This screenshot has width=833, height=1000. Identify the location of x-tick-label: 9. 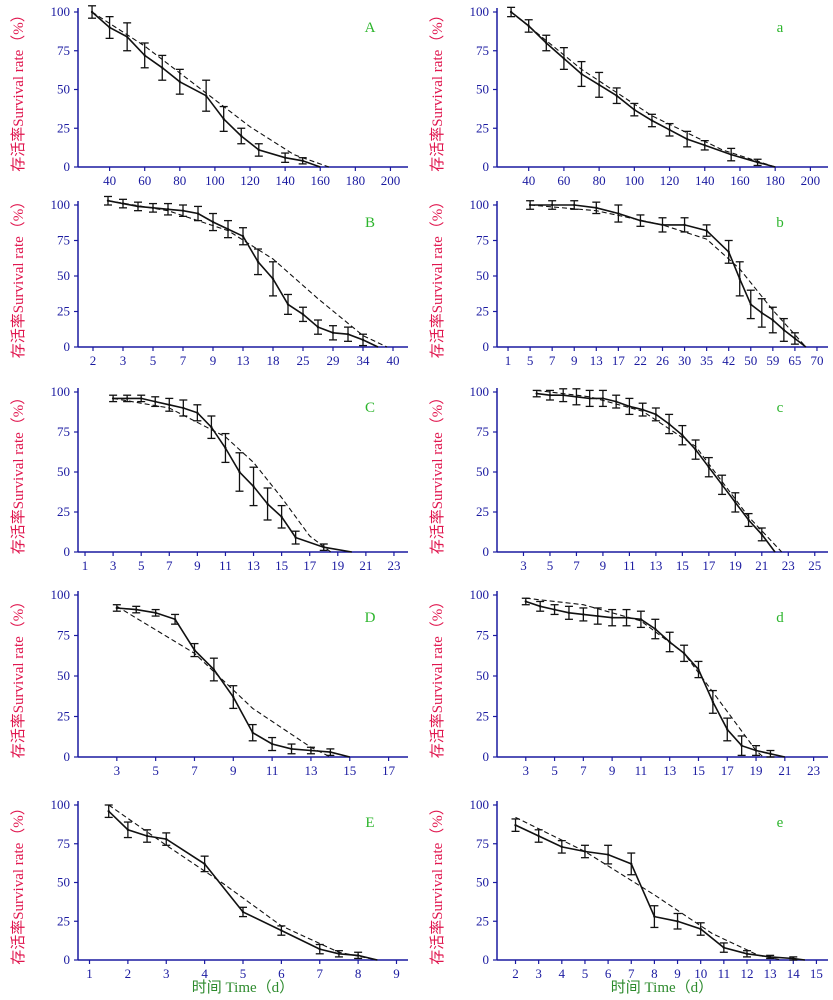
(603, 565).